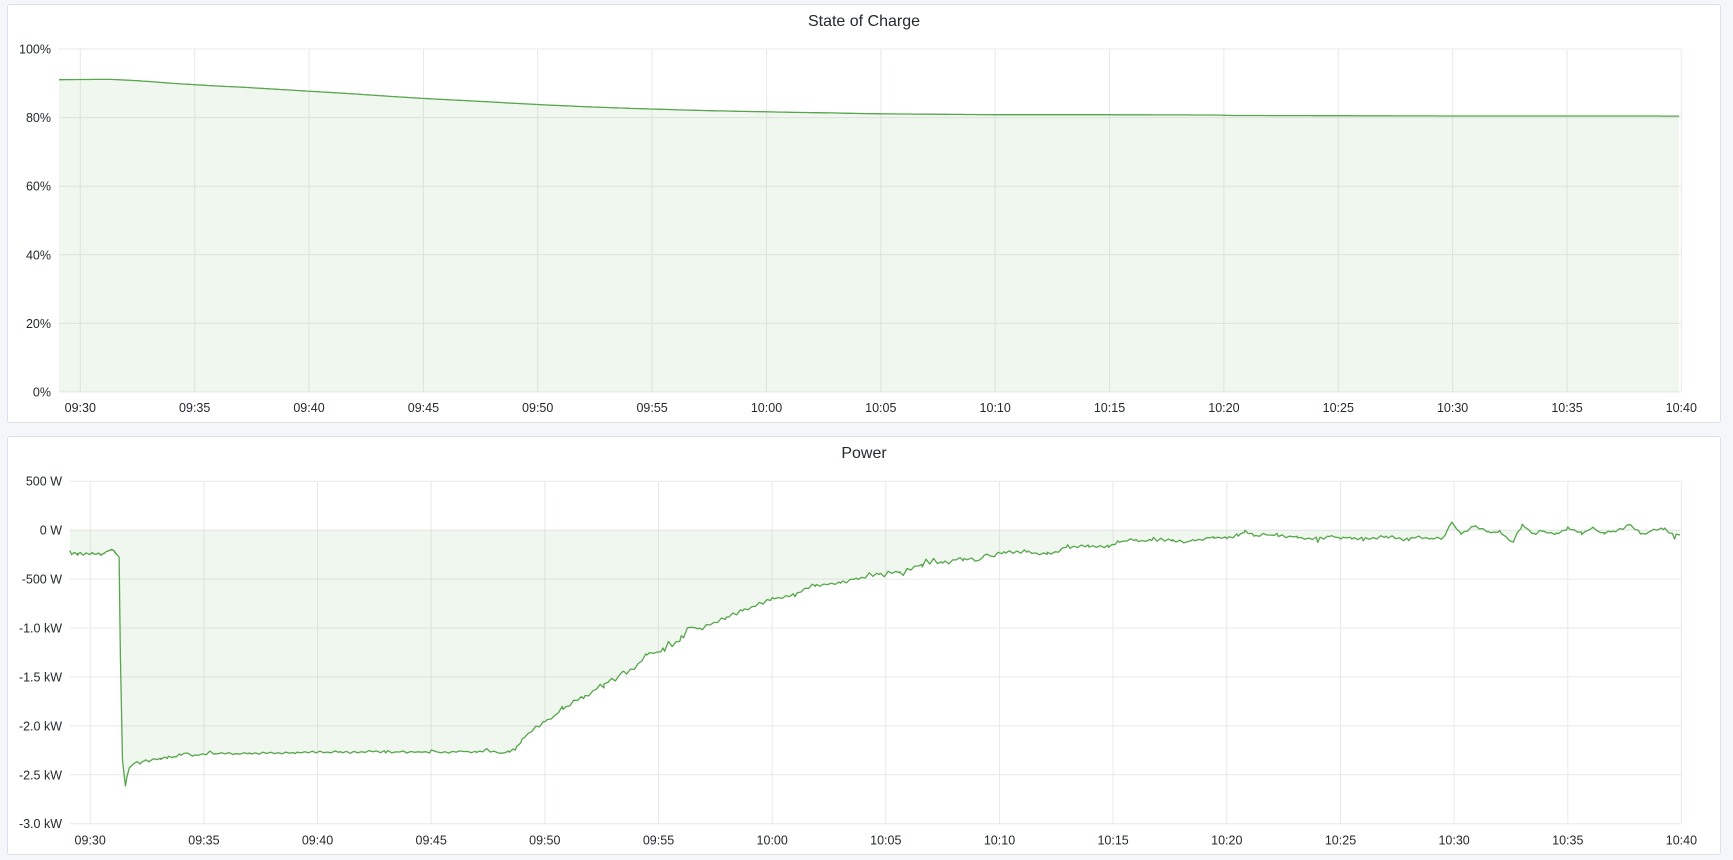 This screenshot has height=860, width=1733. Describe the element at coordinates (40, 629) in the screenshot. I see `svg-text: -1.0 kW` at that location.